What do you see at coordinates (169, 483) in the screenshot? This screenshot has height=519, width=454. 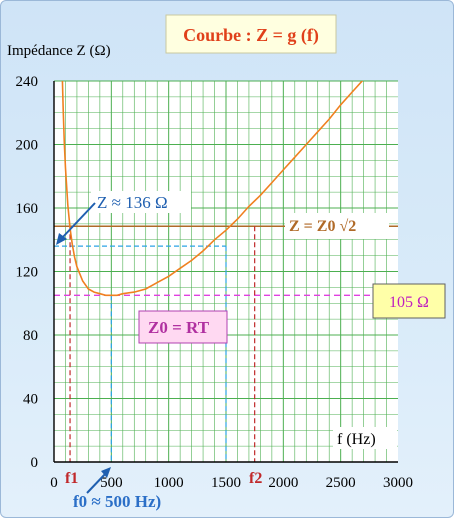 I see `x-tick-label: 1000` at bounding box center [169, 483].